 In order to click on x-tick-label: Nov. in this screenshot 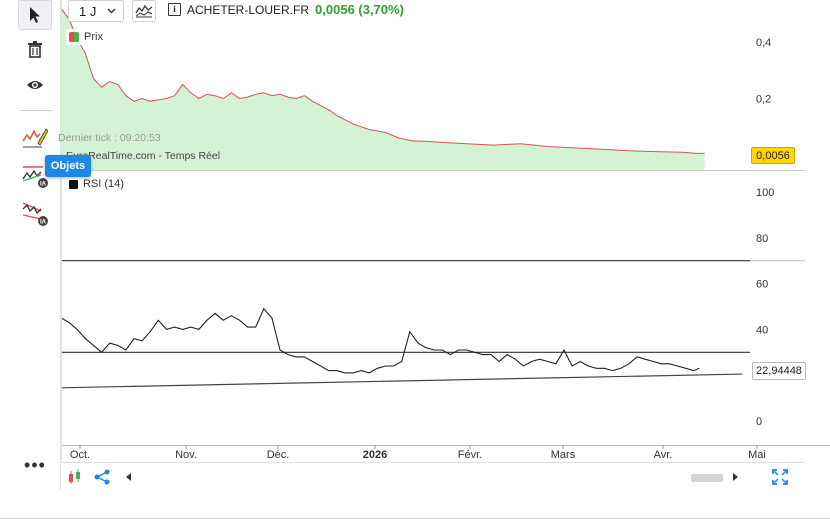, I will do `click(186, 455)`.